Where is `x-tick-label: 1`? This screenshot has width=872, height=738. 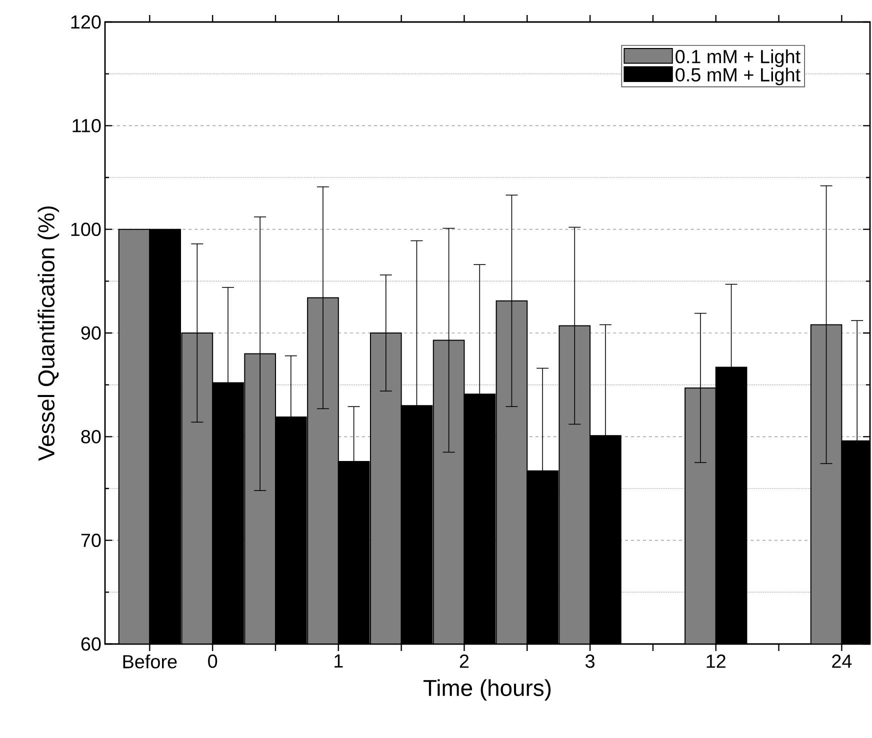
x-tick-label: 1 is located at coordinates (338, 661).